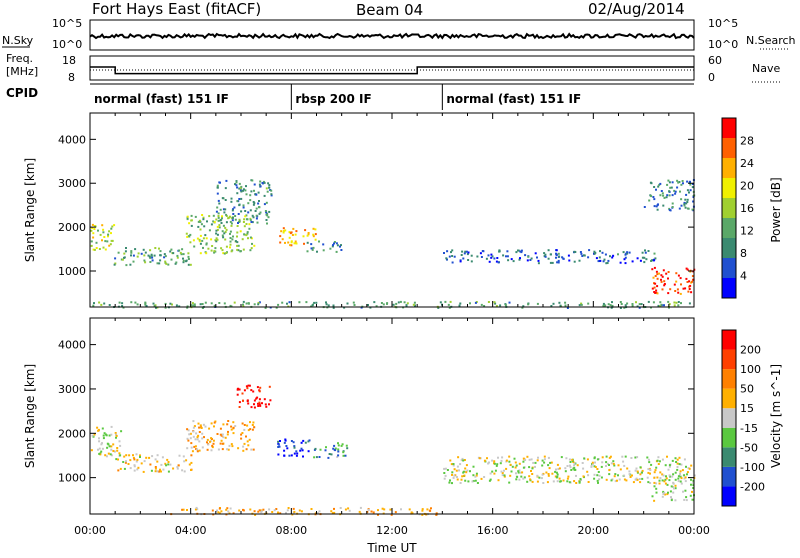  What do you see at coordinates (752, 486) in the screenshot?
I see `colorbar-tick-label: -200` at bounding box center [752, 486].